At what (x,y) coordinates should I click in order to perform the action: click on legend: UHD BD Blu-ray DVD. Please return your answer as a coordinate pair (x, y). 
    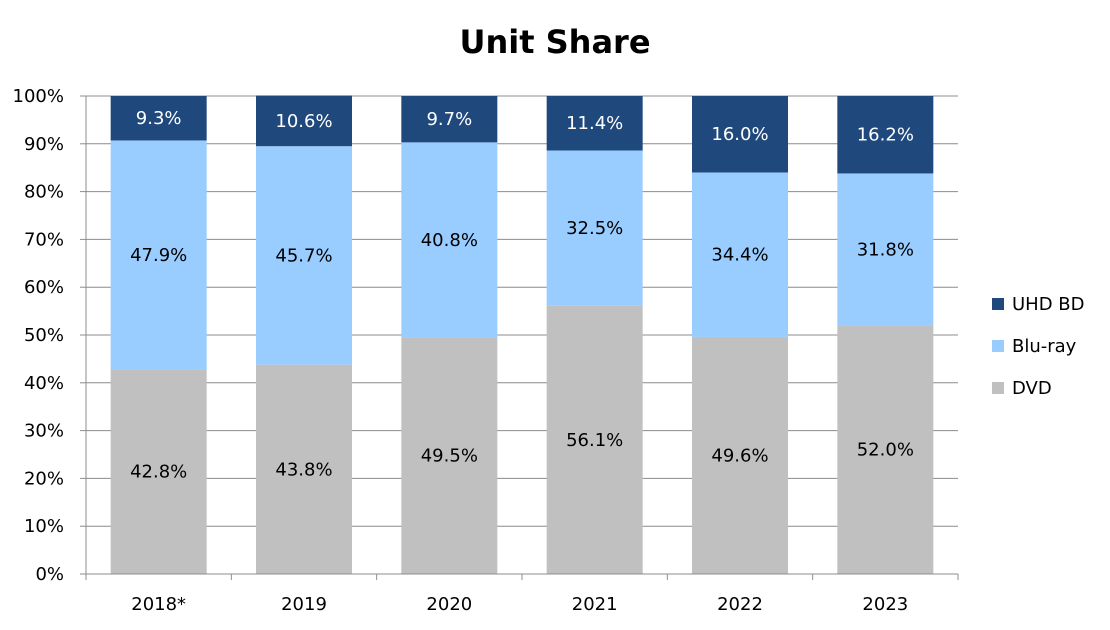
    Looking at the image, I should click on (1038, 346).